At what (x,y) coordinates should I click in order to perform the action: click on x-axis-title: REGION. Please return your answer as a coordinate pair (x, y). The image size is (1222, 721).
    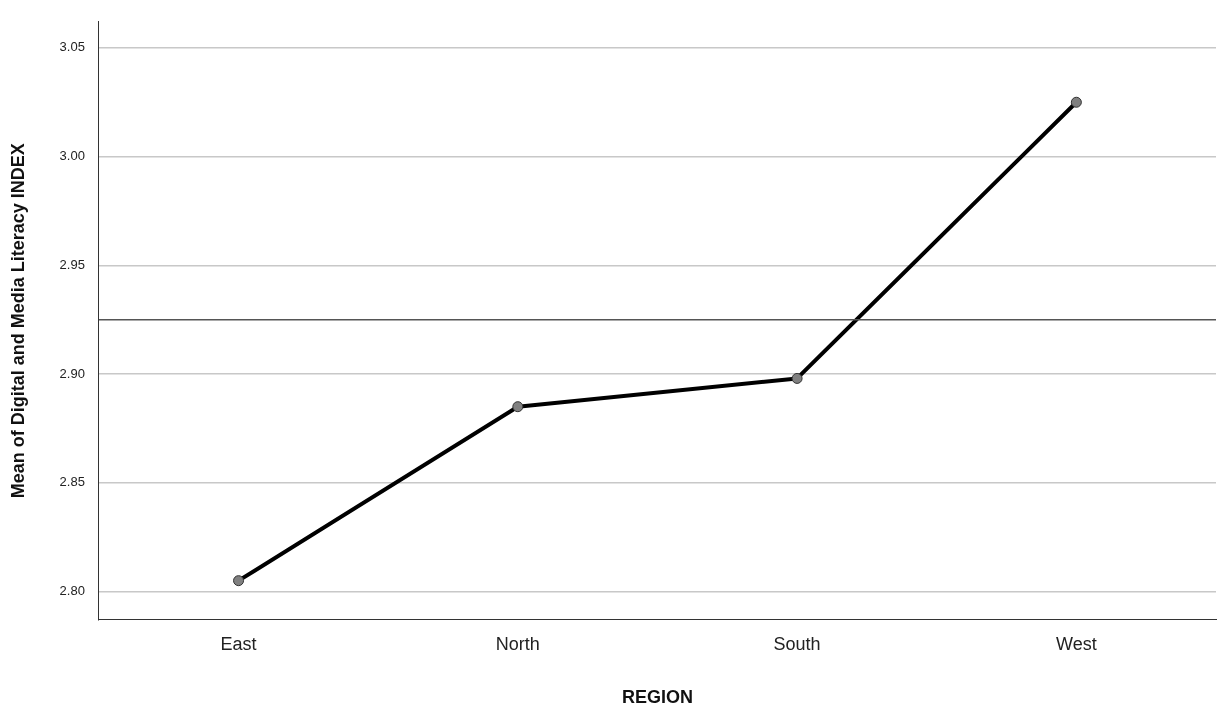
    Looking at the image, I should click on (657, 697).